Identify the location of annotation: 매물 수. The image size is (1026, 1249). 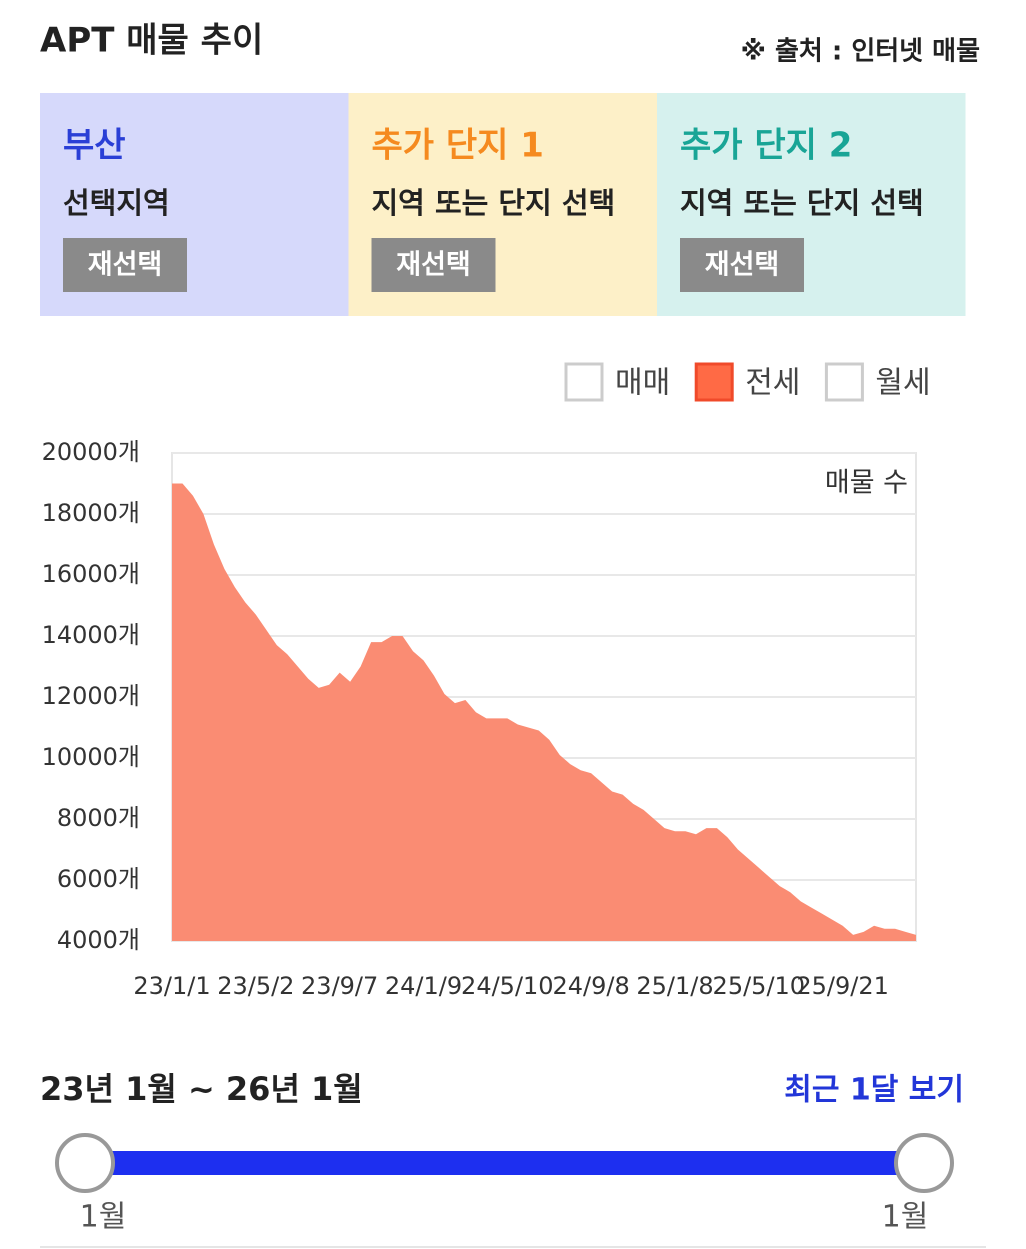
(866, 483).